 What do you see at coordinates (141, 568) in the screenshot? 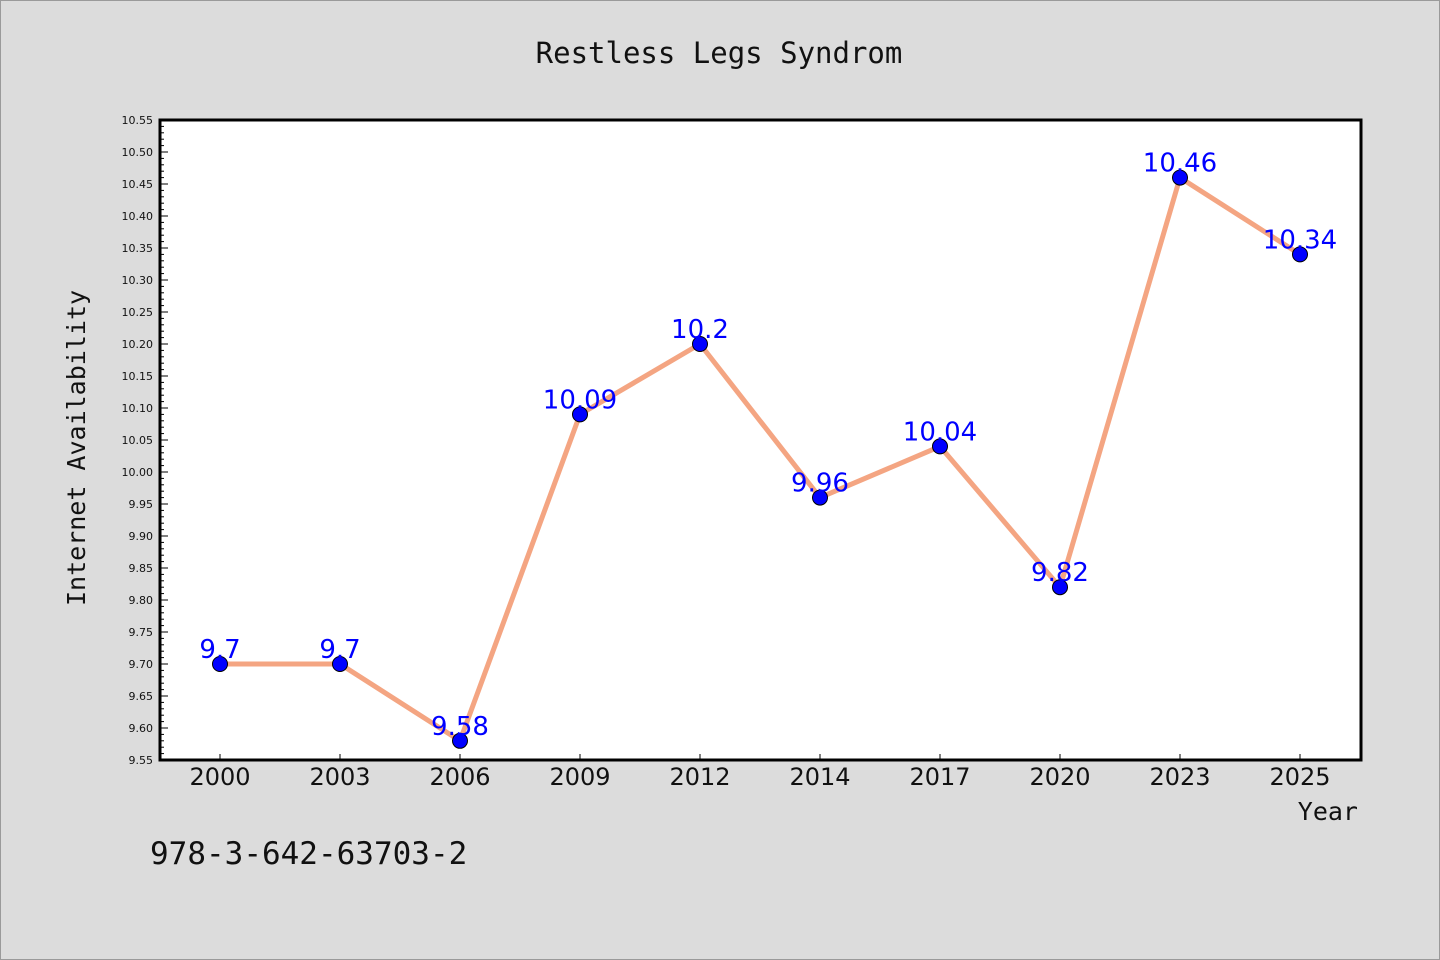
I see `y-tick-label: 9.85` at bounding box center [141, 568].